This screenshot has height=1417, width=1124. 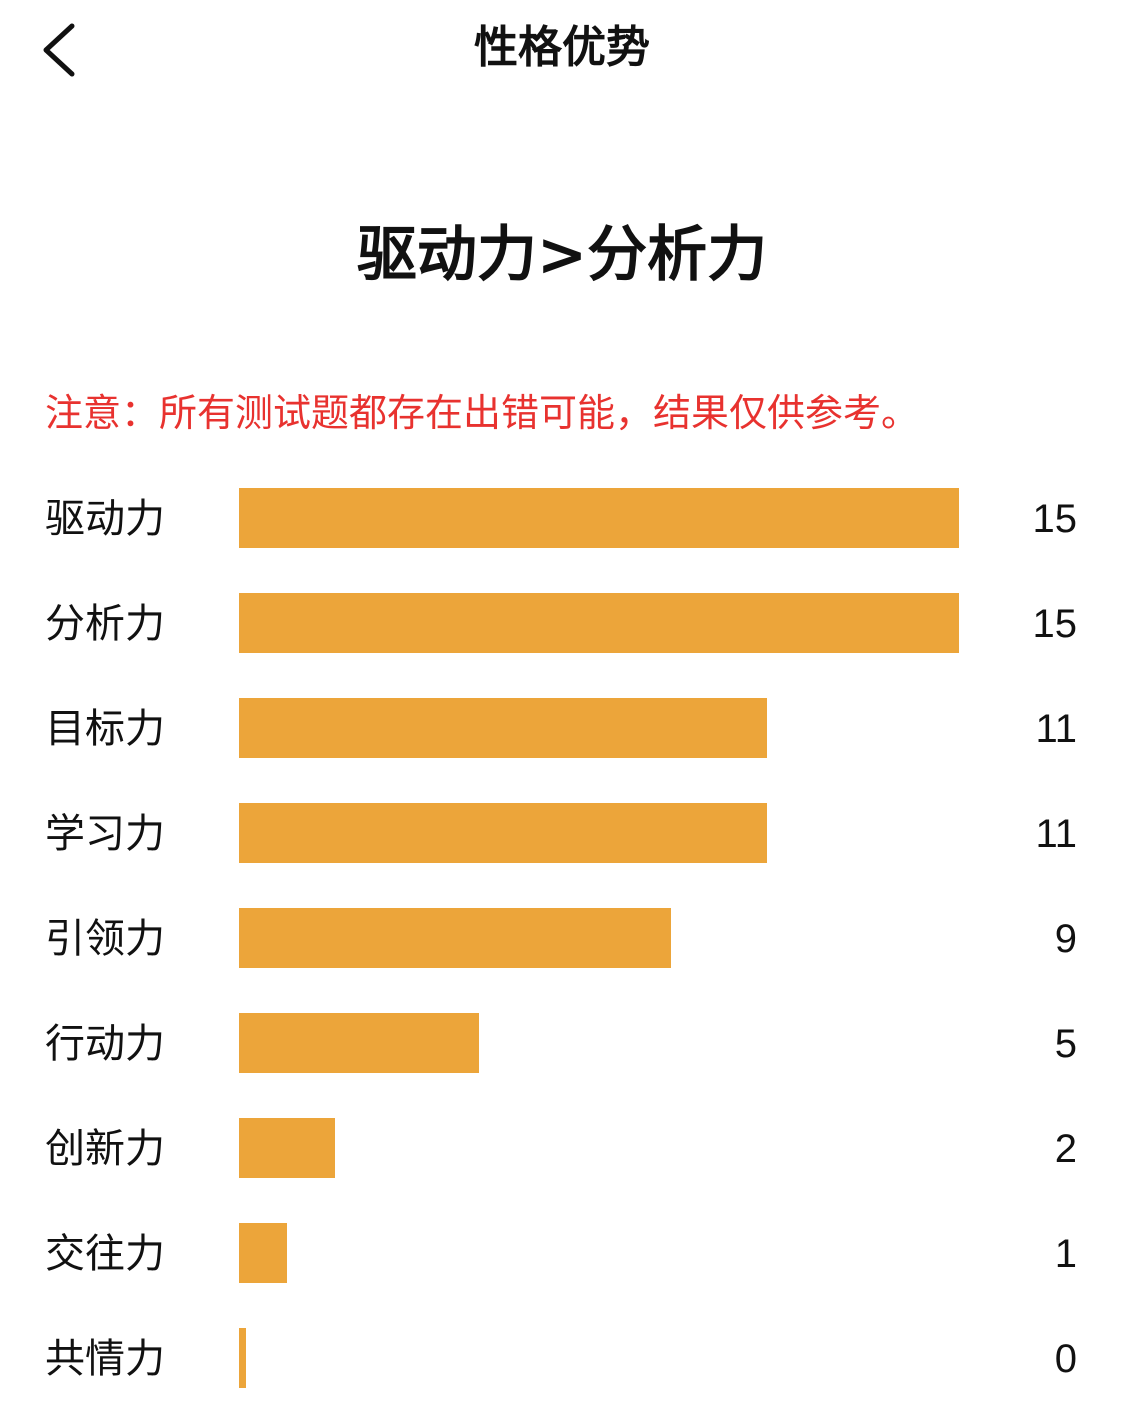 I want to click on value-label: 5, so click(x=1066, y=1044).